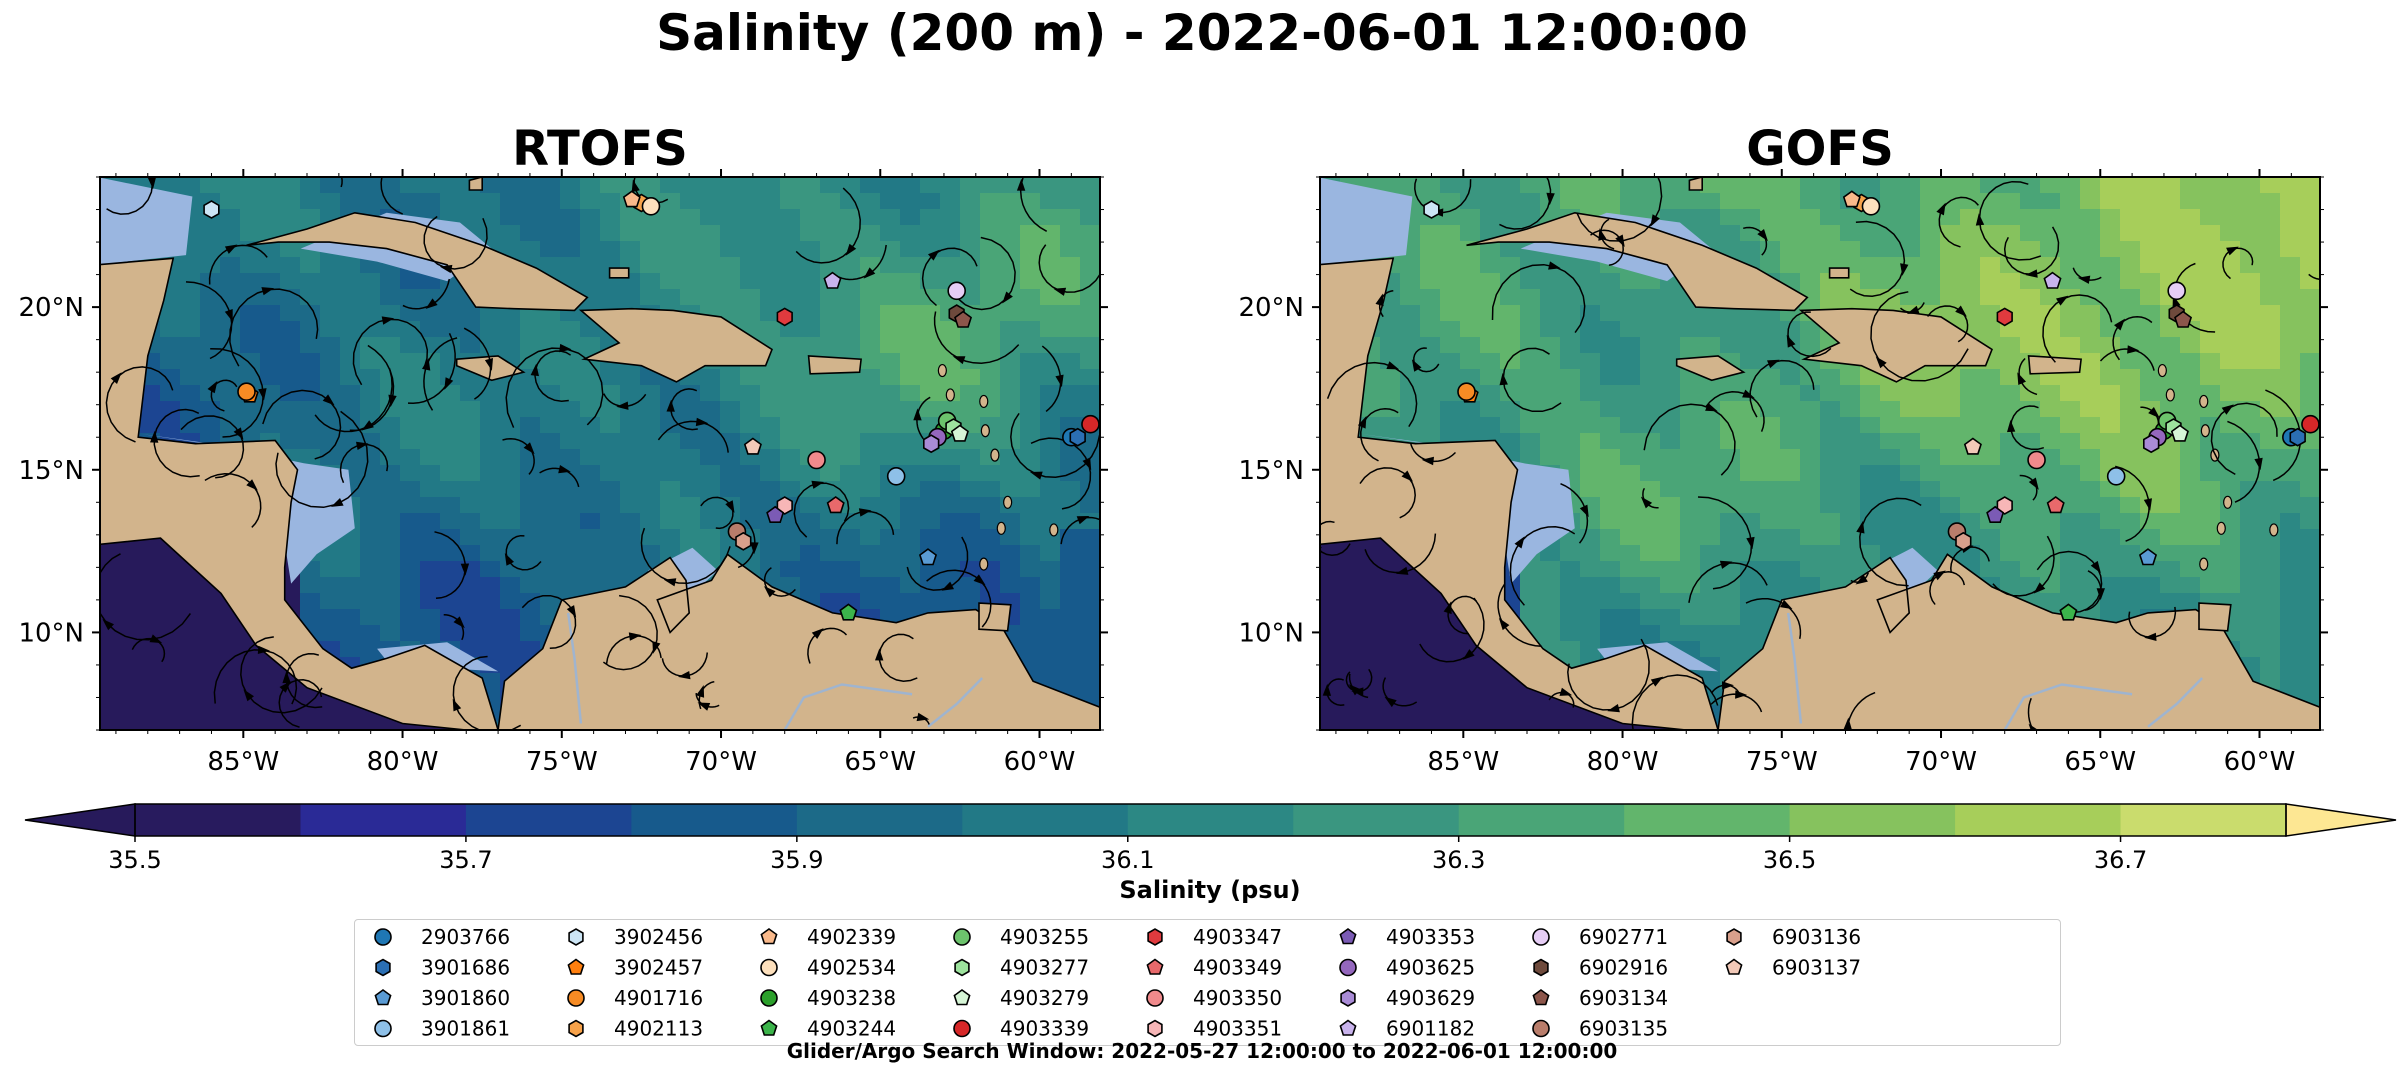  Describe the element at coordinates (995, 617) in the screenshot. I see `land-polygon` at that location.